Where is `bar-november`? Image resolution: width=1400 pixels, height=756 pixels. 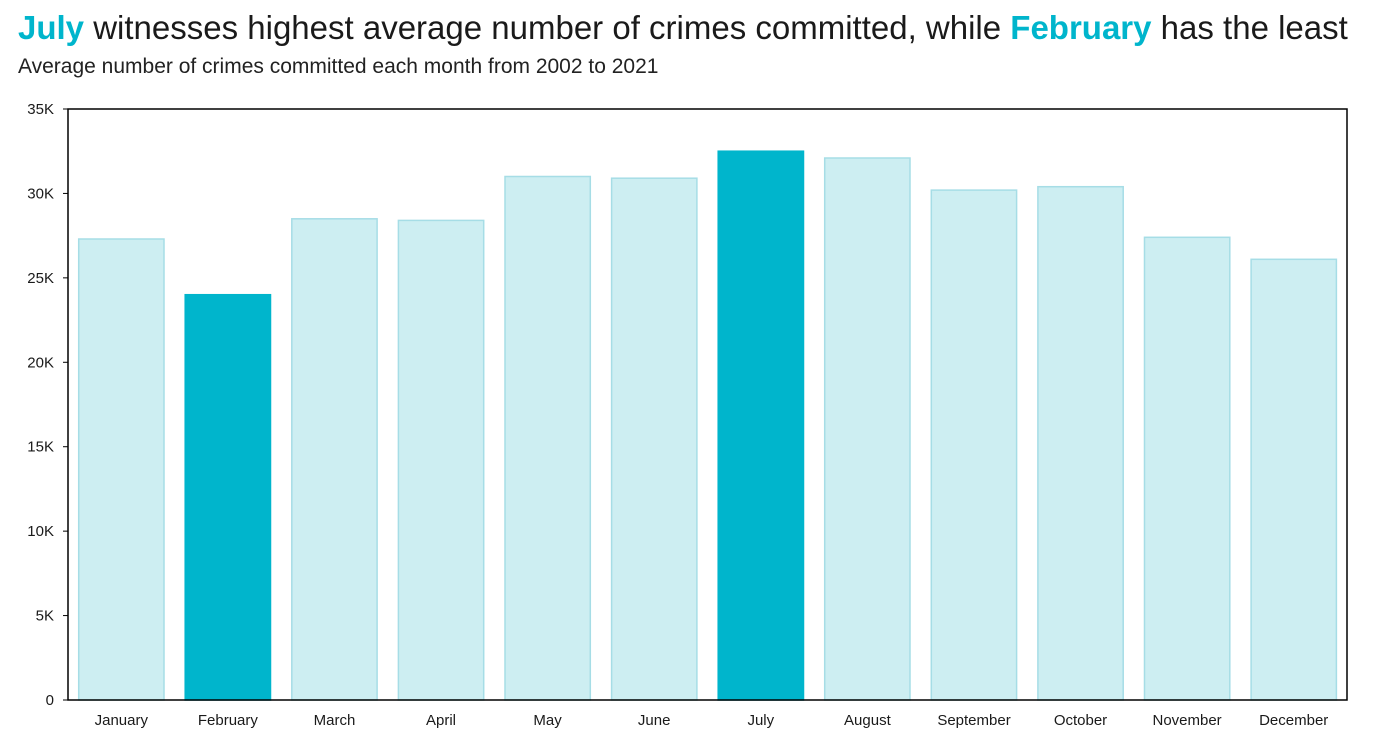 bar-november is located at coordinates (1187, 468).